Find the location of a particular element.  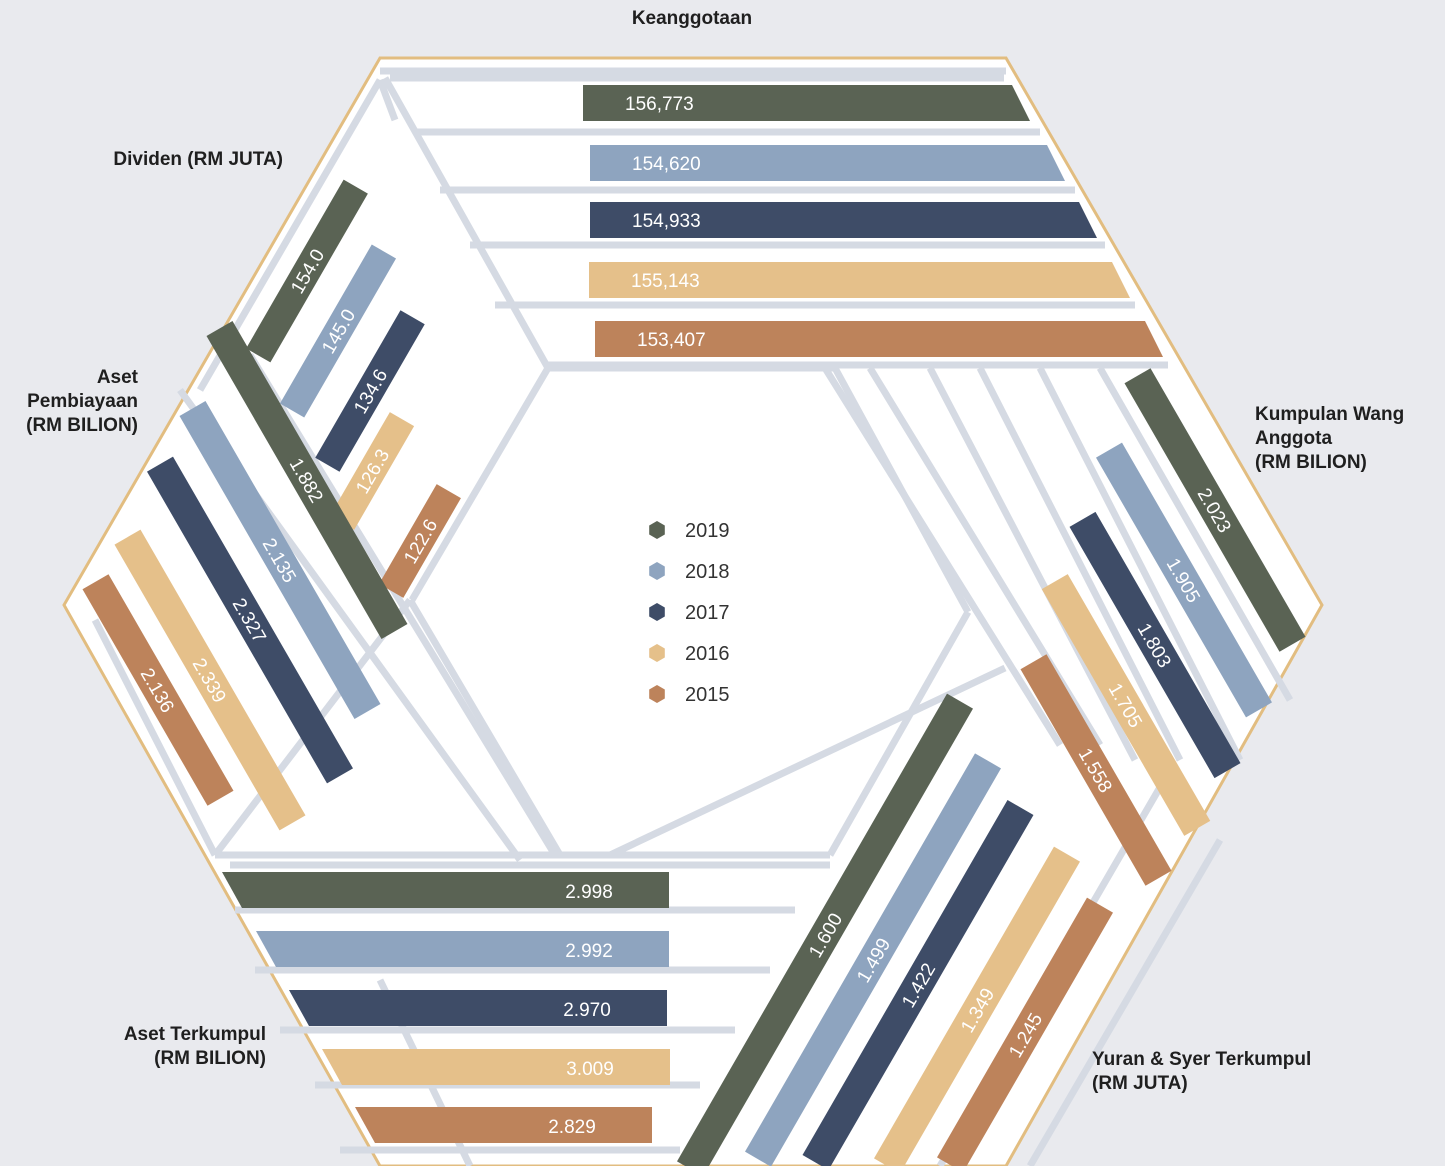

bar-dividen-2017 is located at coordinates (370, 391).